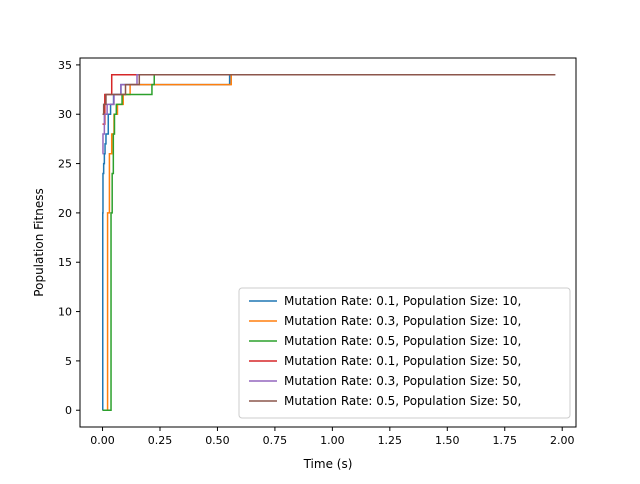 This screenshot has height=484, width=640. What do you see at coordinates (504, 440) in the screenshot?
I see `x-tick-label: 1.75` at bounding box center [504, 440].